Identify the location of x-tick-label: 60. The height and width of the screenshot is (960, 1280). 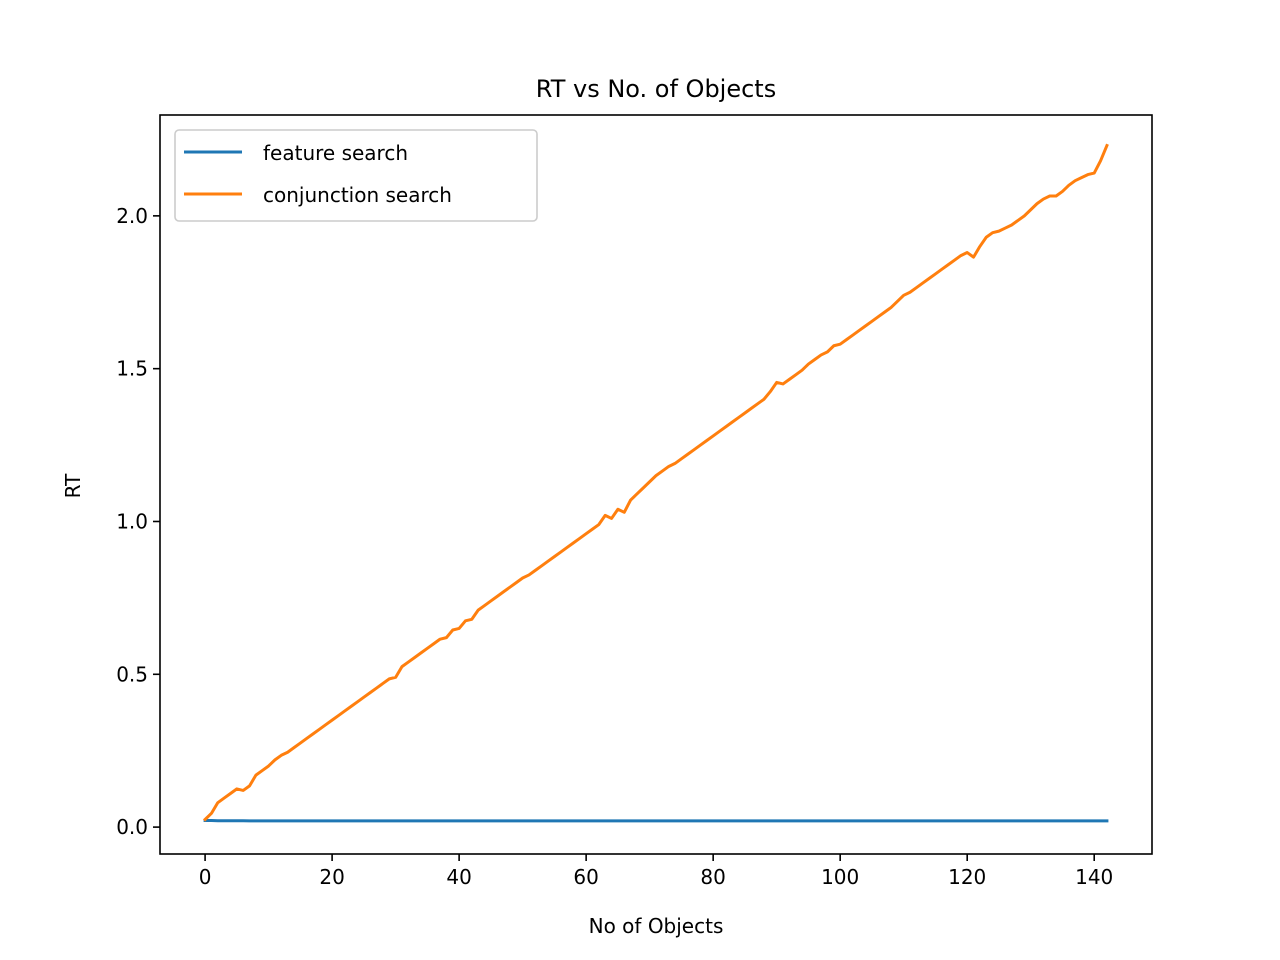
(585, 877).